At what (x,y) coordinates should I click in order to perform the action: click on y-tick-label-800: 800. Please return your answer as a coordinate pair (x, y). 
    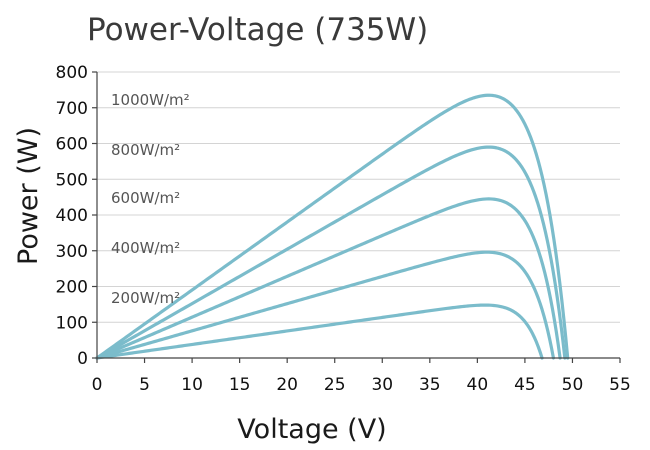
    Looking at the image, I should click on (72, 73).